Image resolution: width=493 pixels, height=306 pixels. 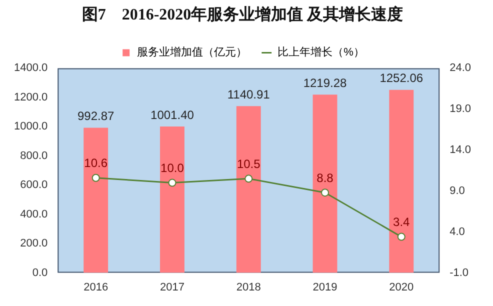 I want to click on y2-tick-label: 19.0, so click(x=461, y=109).